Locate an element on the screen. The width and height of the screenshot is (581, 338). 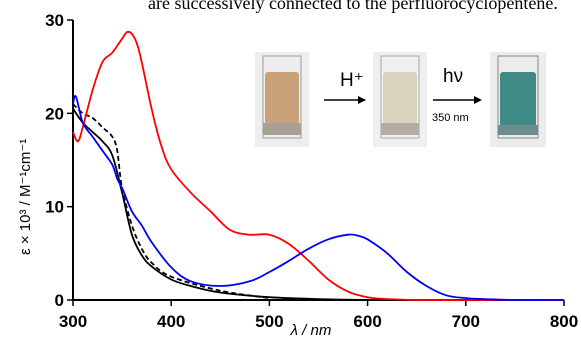
x-tick-label: 300 is located at coordinates (73, 321).